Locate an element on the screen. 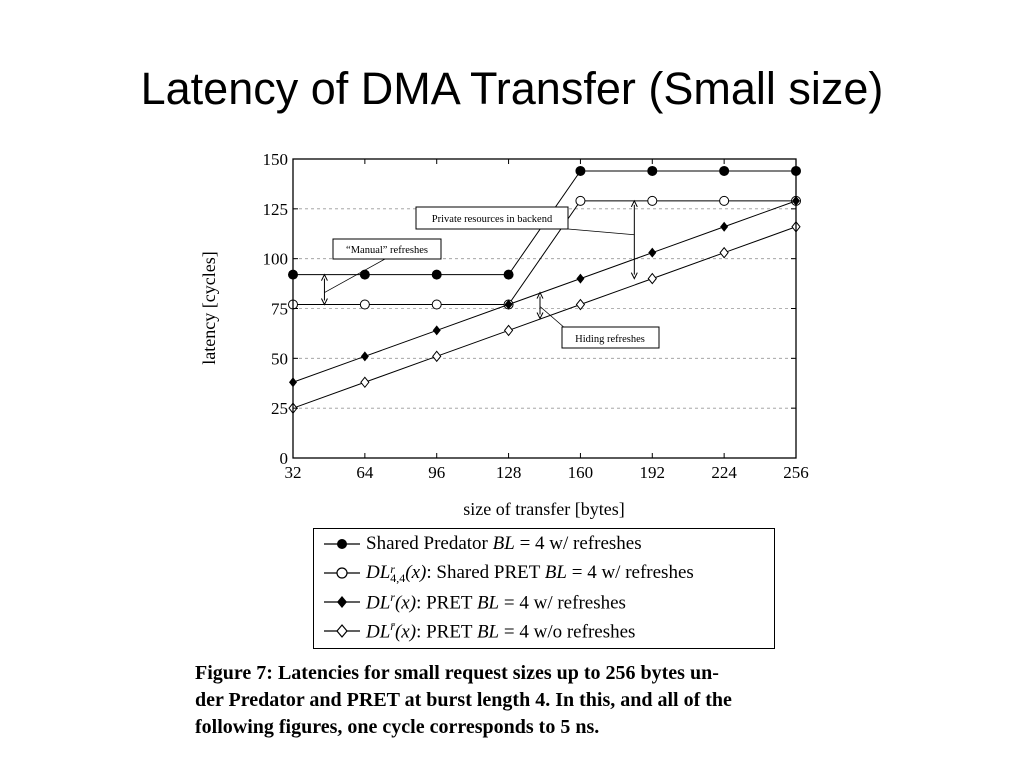 Image resolution: width=1024 pixels, height=768 pixels. x-tick-label: 192 is located at coordinates (653, 472).